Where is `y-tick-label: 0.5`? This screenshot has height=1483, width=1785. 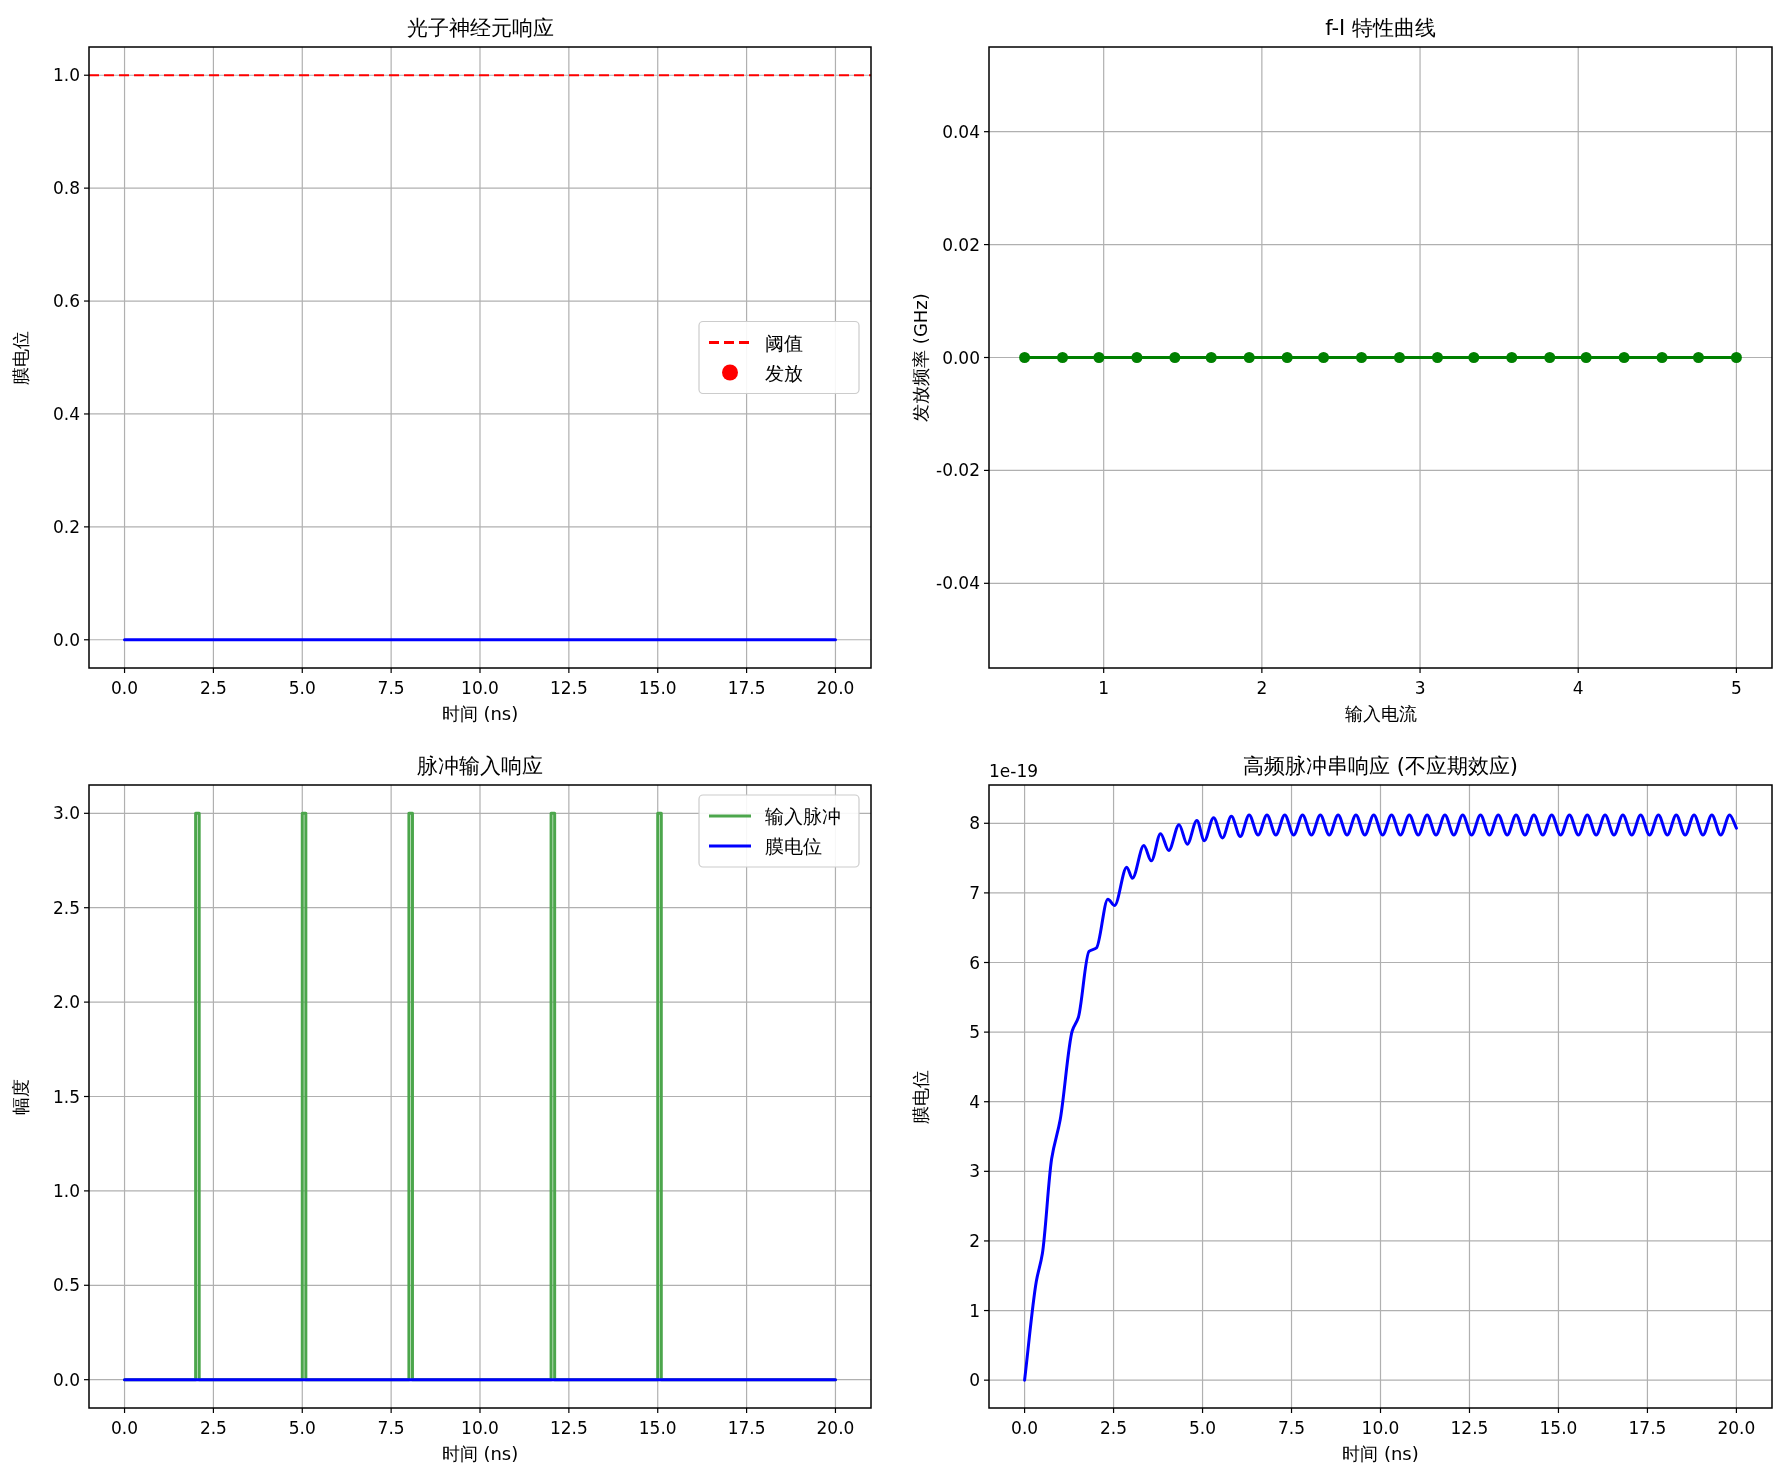 y-tick-label: 0.5 is located at coordinates (66, 1285).